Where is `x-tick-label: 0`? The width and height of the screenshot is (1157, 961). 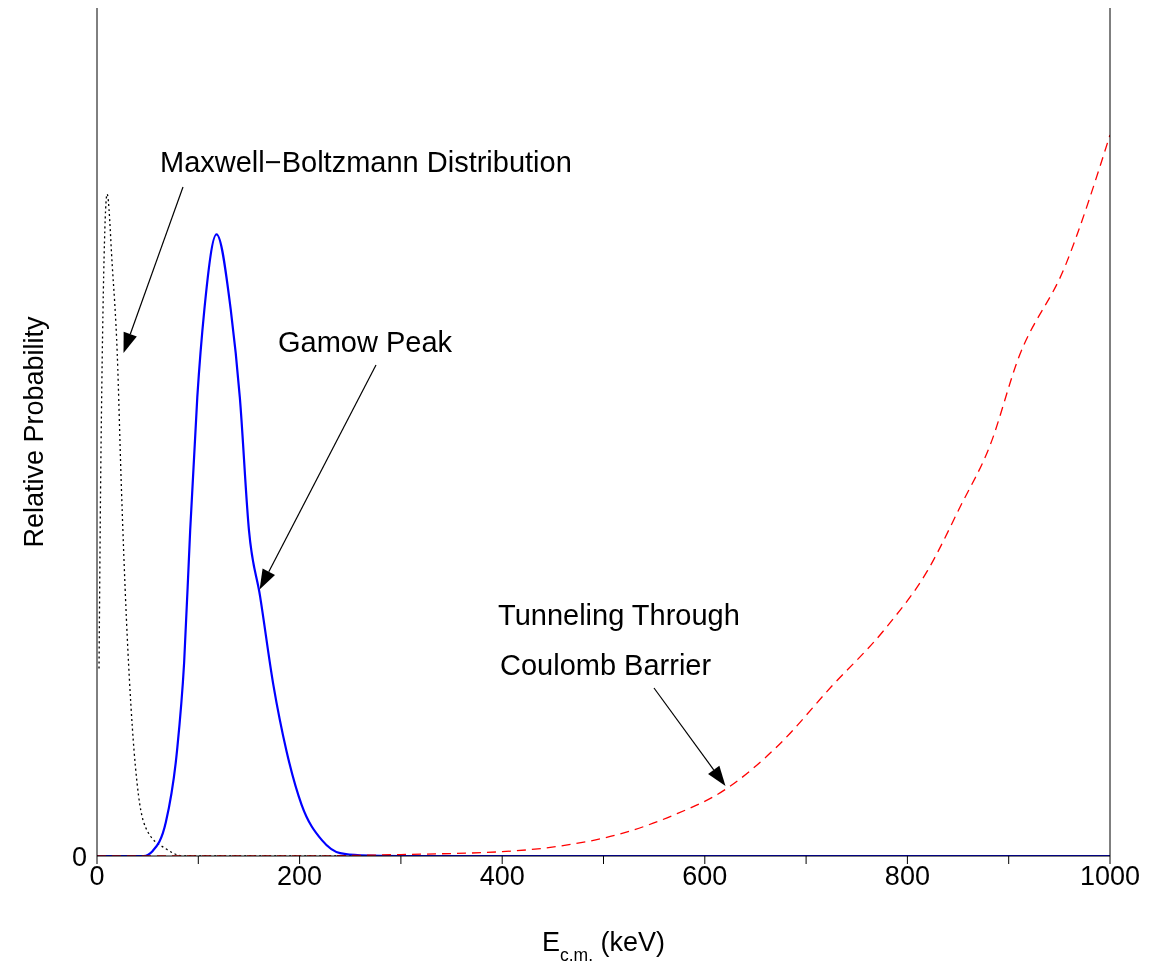 x-tick-label: 0 is located at coordinates (97, 876).